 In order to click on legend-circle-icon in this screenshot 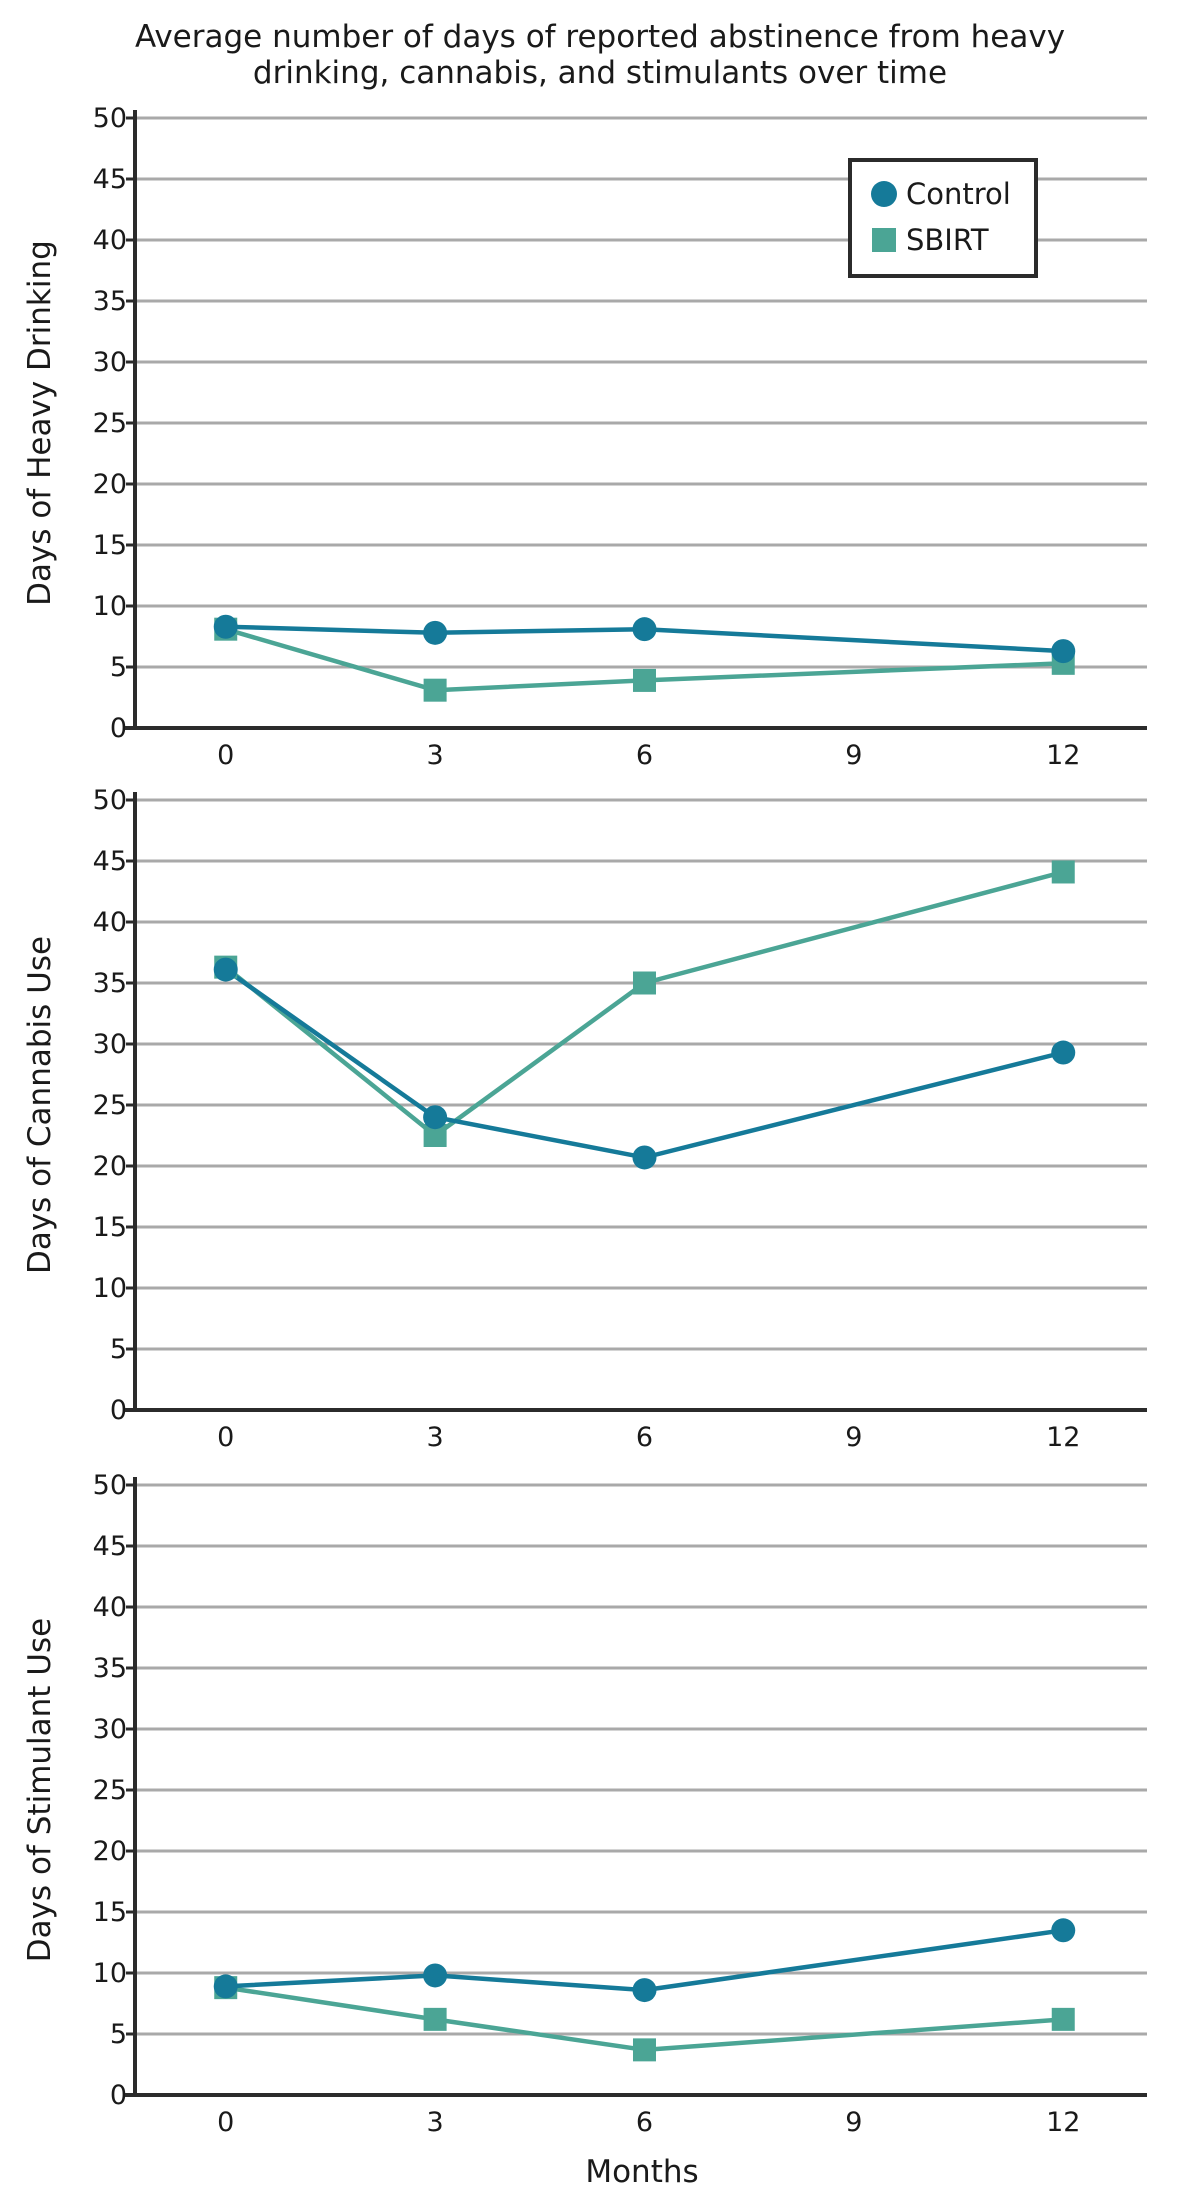, I will do `click(884, 194)`.